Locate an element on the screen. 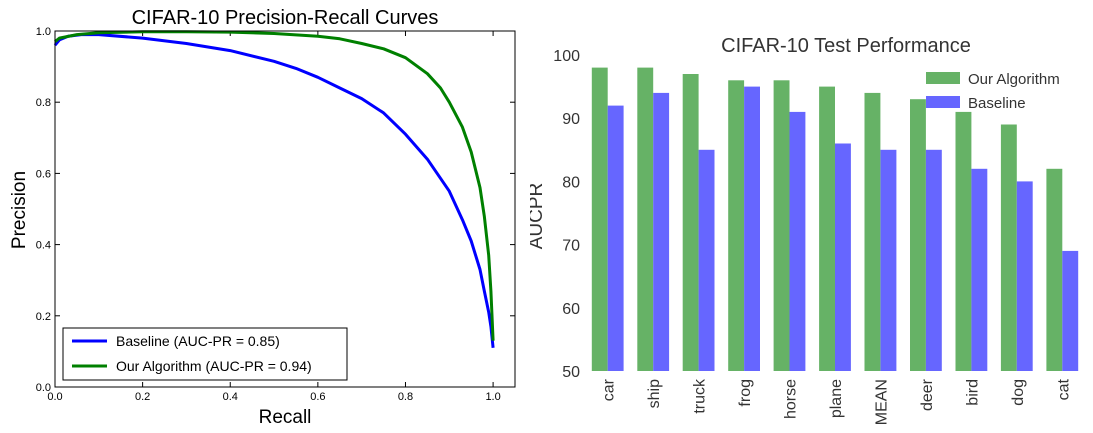 This screenshot has width=1093, height=433. pr-x-tick-label: 1.0 is located at coordinates (492, 397).